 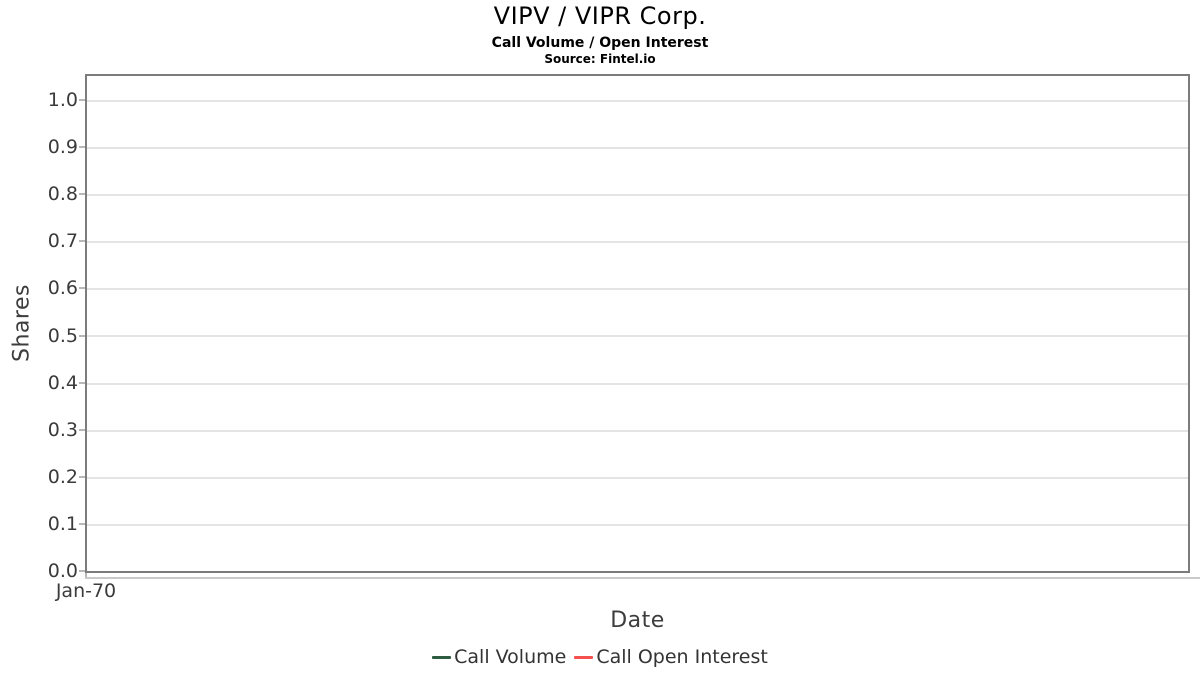 I want to click on y-tick-label: 0.1, so click(x=62, y=524).